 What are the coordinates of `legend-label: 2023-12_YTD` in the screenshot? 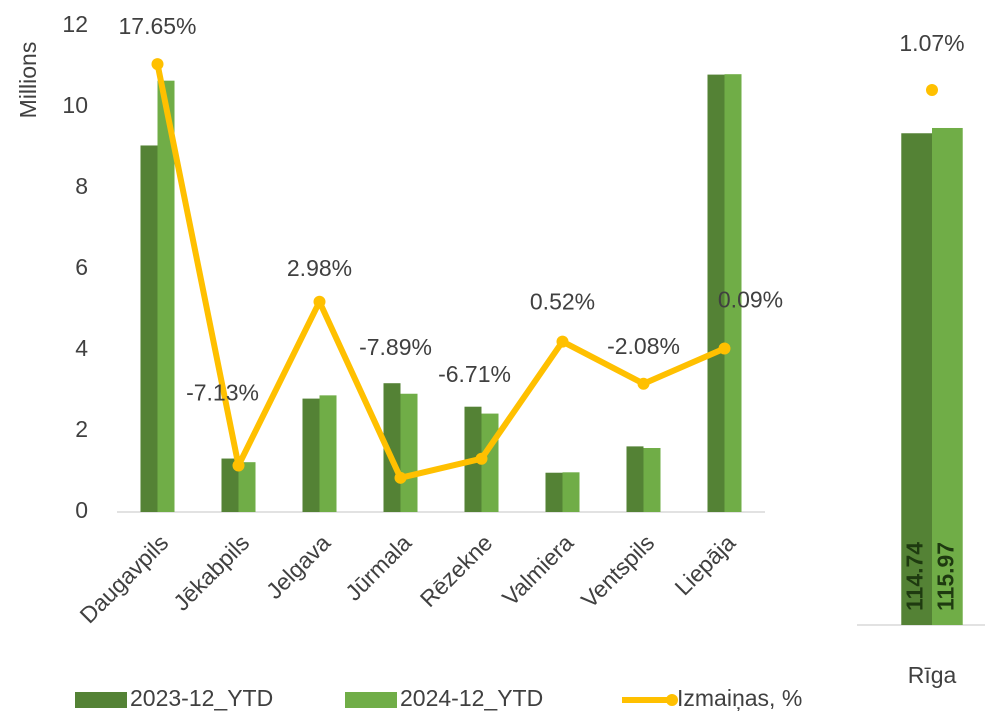 It's located at (201, 698).